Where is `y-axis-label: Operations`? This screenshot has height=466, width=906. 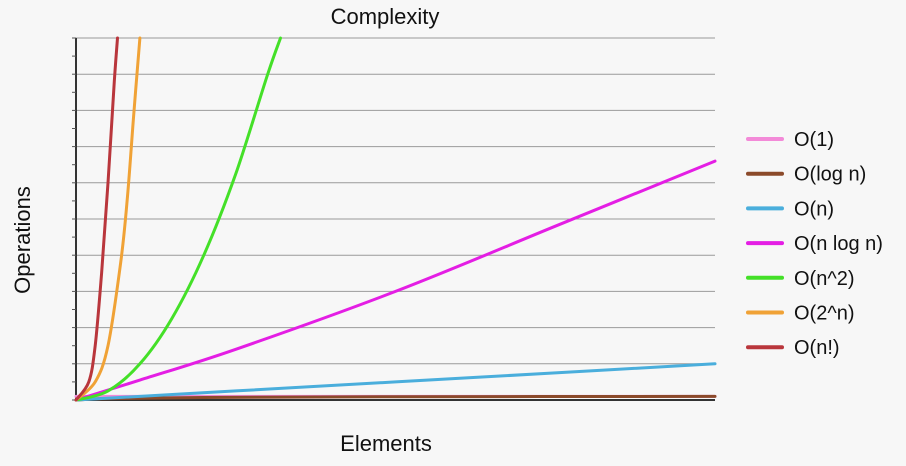 y-axis-label: Operations is located at coordinates (22, 240).